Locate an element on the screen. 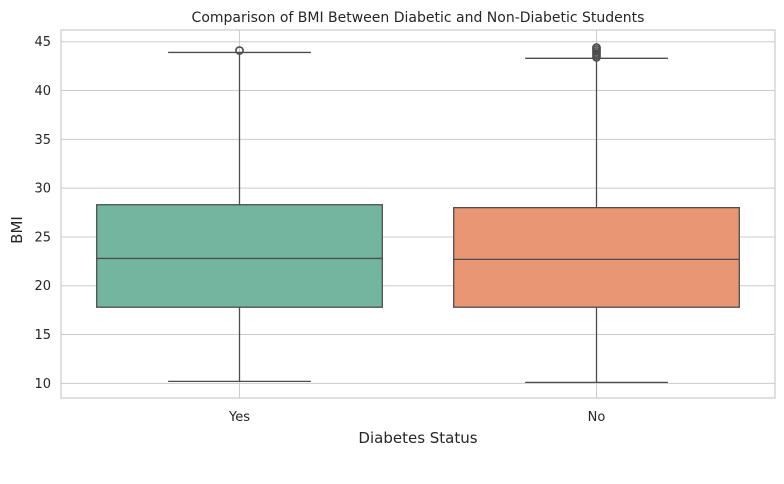 This screenshot has height=484, width=784. y-tick-label: 40 is located at coordinates (42, 91).